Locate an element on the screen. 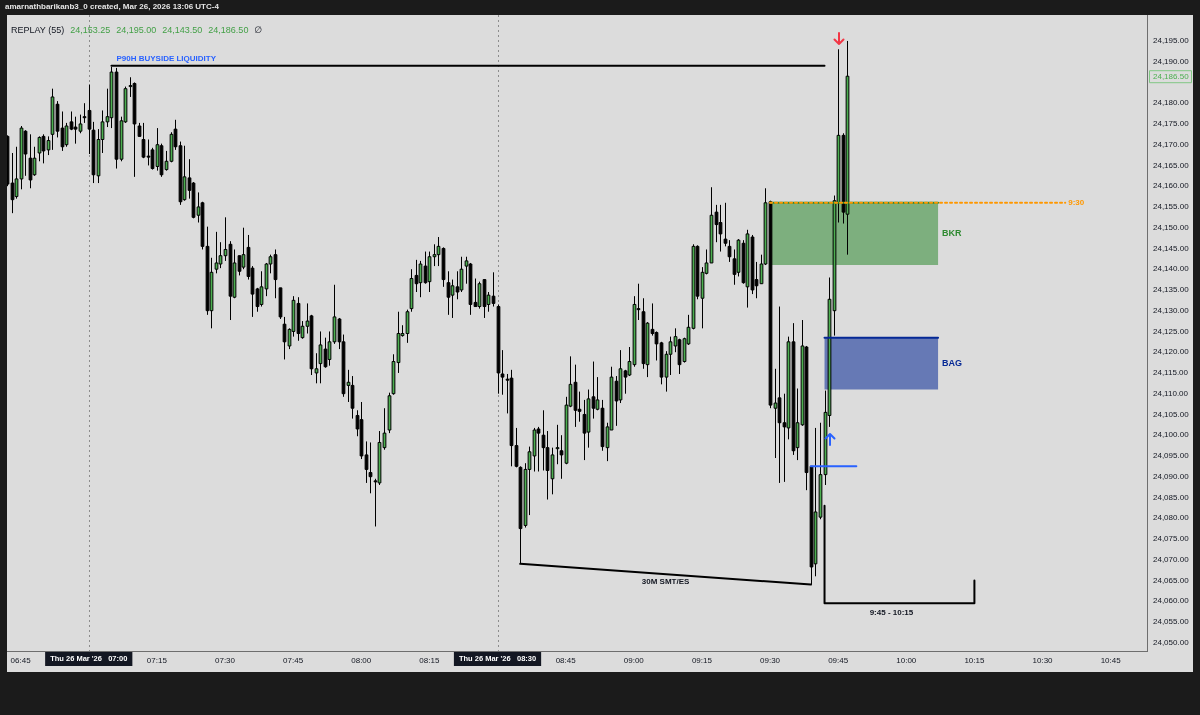 This screenshot has height=715, width=1200. y-tick-label: 24,060.00 is located at coordinates (1171, 601).